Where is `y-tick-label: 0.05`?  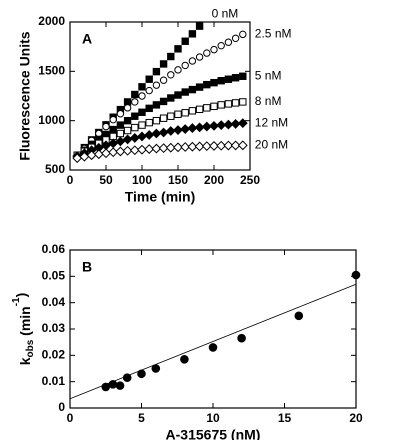 y-tick-label: 0.05 is located at coordinates (54, 276).